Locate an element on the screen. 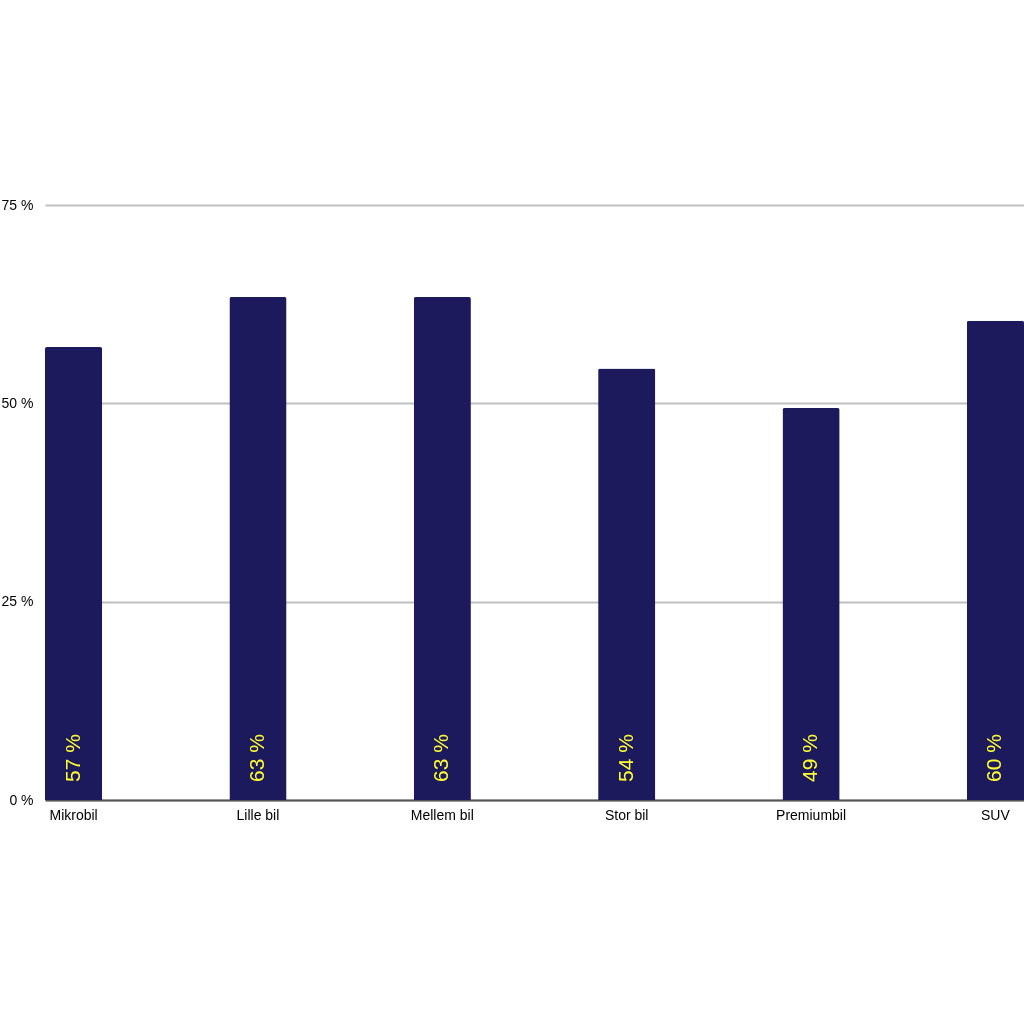 The image size is (1024, 1024). x-tick-label: Stor bil is located at coordinates (626, 814).